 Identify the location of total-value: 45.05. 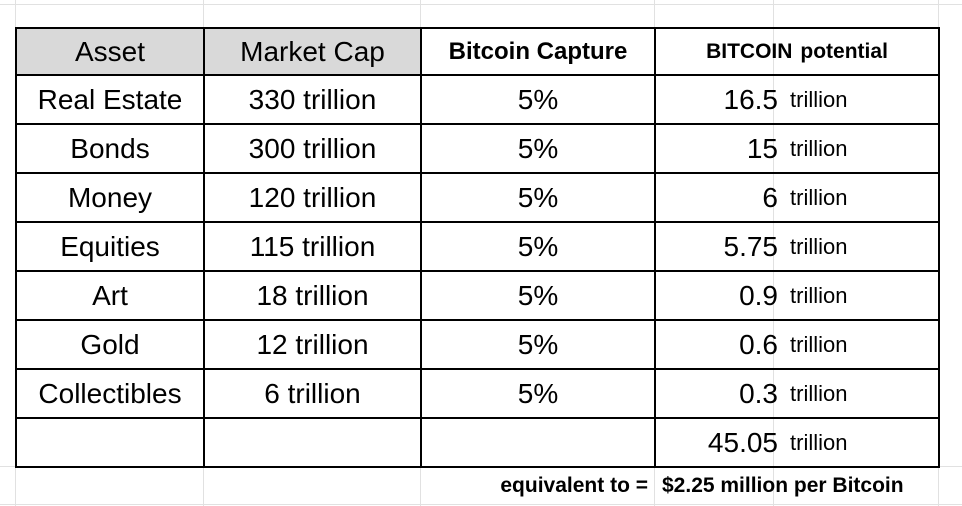
(742, 442).